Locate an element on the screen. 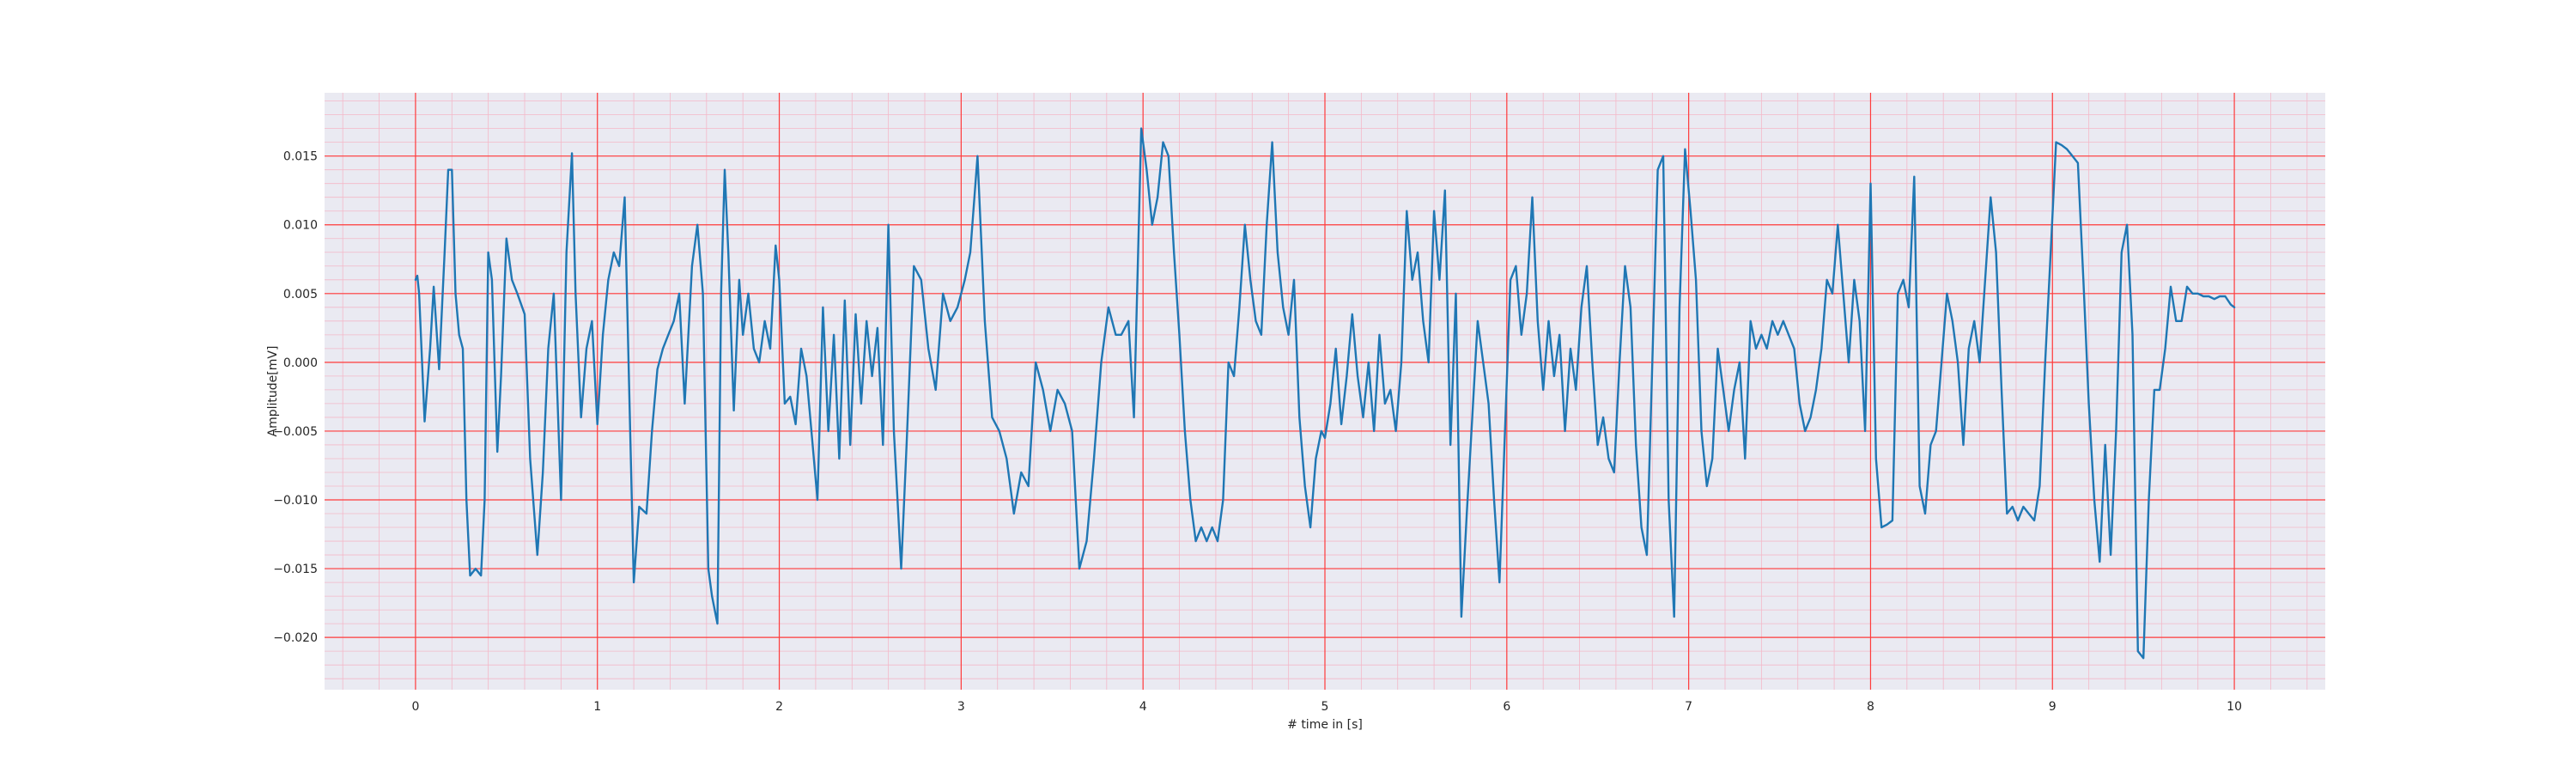 Image resolution: width=2576 pixels, height=773 pixels. x-tick-label: 10 is located at coordinates (2234, 707).